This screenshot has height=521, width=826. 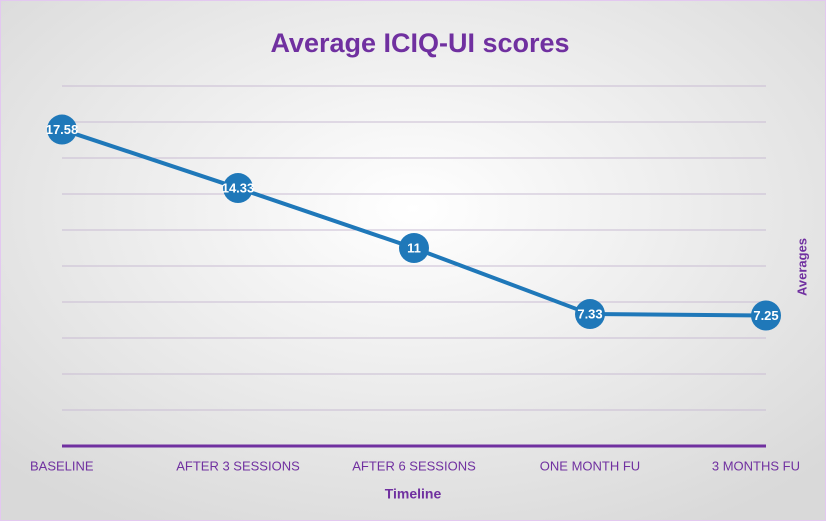 What do you see at coordinates (413, 494) in the screenshot?
I see `x-axis-label: Timeline` at bounding box center [413, 494].